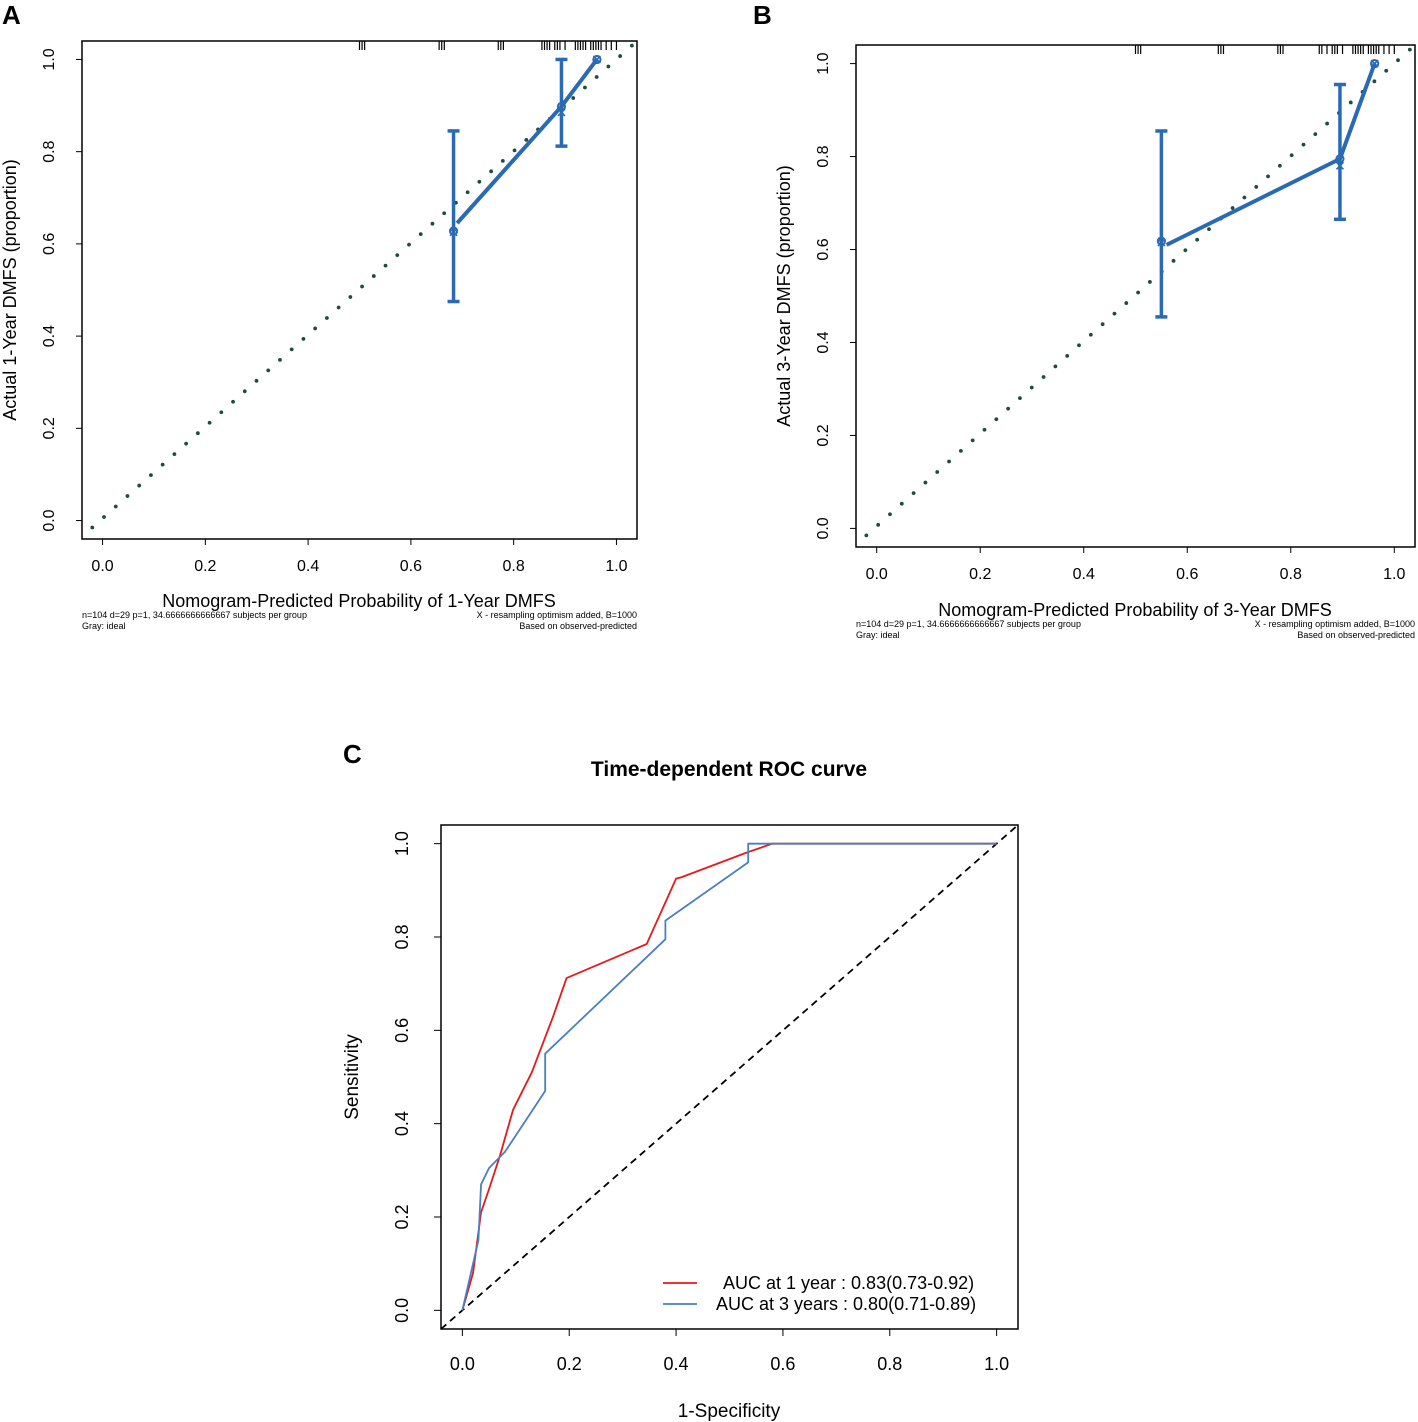 The width and height of the screenshot is (1418, 1422). Describe the element at coordinates (352, 754) in the screenshot. I see `panel-letter-c: C` at that location.